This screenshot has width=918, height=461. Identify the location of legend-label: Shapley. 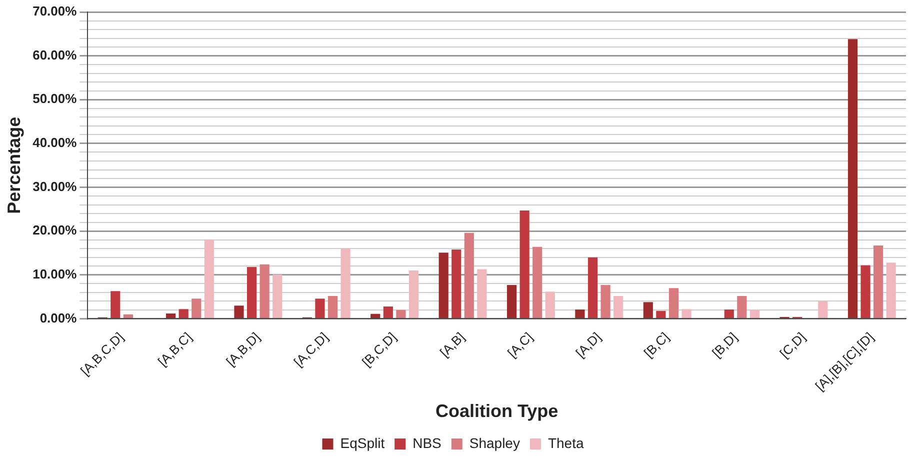
(494, 442).